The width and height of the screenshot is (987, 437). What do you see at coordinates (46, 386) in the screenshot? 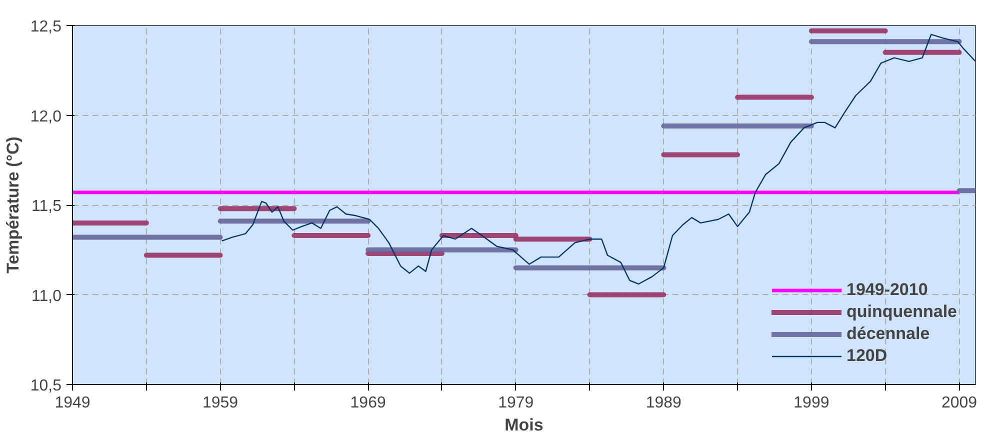
I see `y-tick-label: 10,5` at bounding box center [46, 386].